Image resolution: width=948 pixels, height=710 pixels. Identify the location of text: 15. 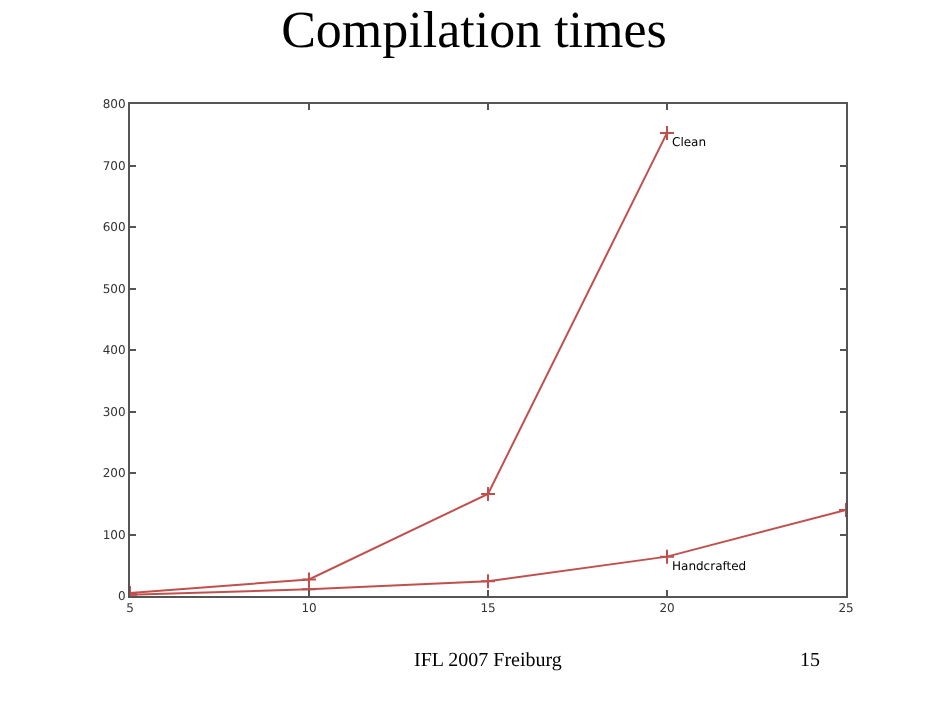
(810, 661).